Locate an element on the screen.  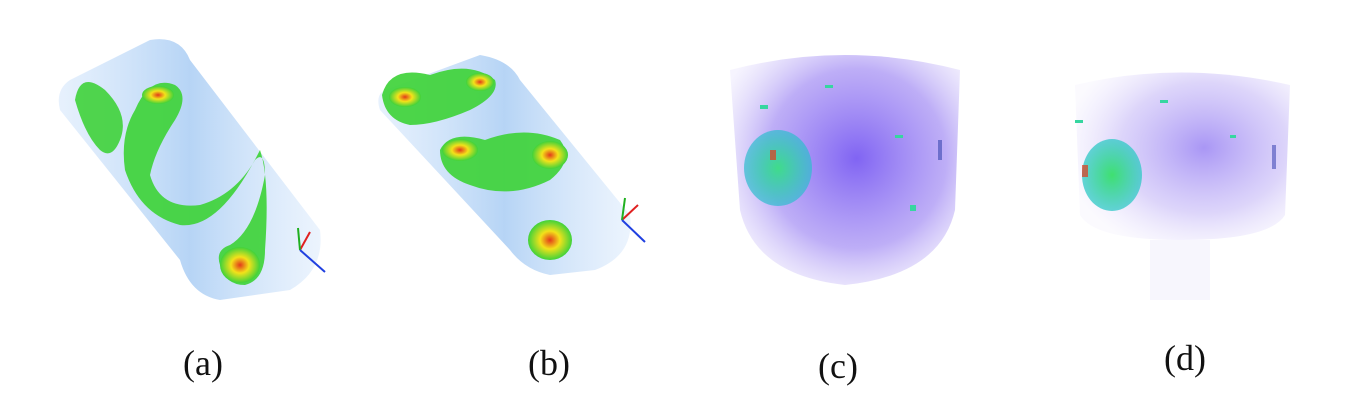
axial-volume-render-d is located at coordinates (1182, 186).